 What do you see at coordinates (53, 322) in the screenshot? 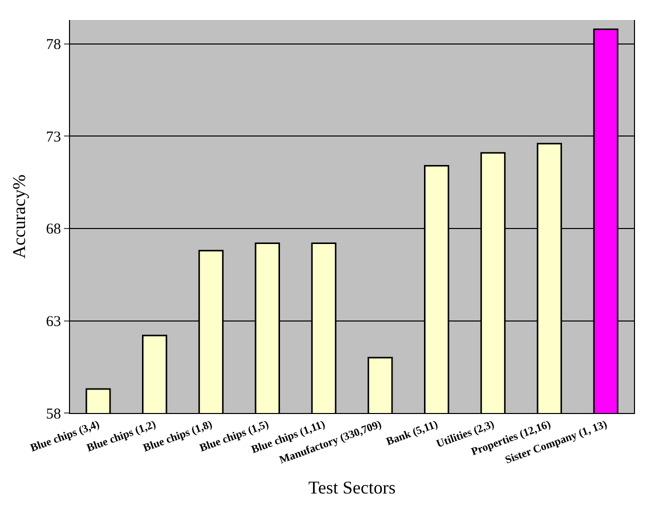
I see `y-tick-label: 63` at bounding box center [53, 322].